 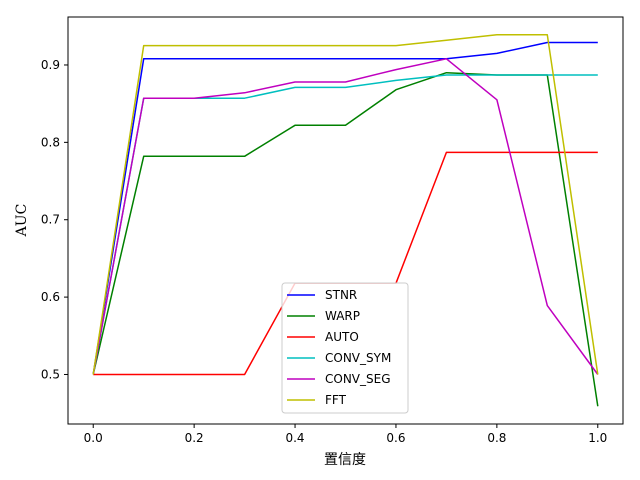 What do you see at coordinates (22, 221) in the screenshot?
I see `y-axis-label: AUC` at bounding box center [22, 221].